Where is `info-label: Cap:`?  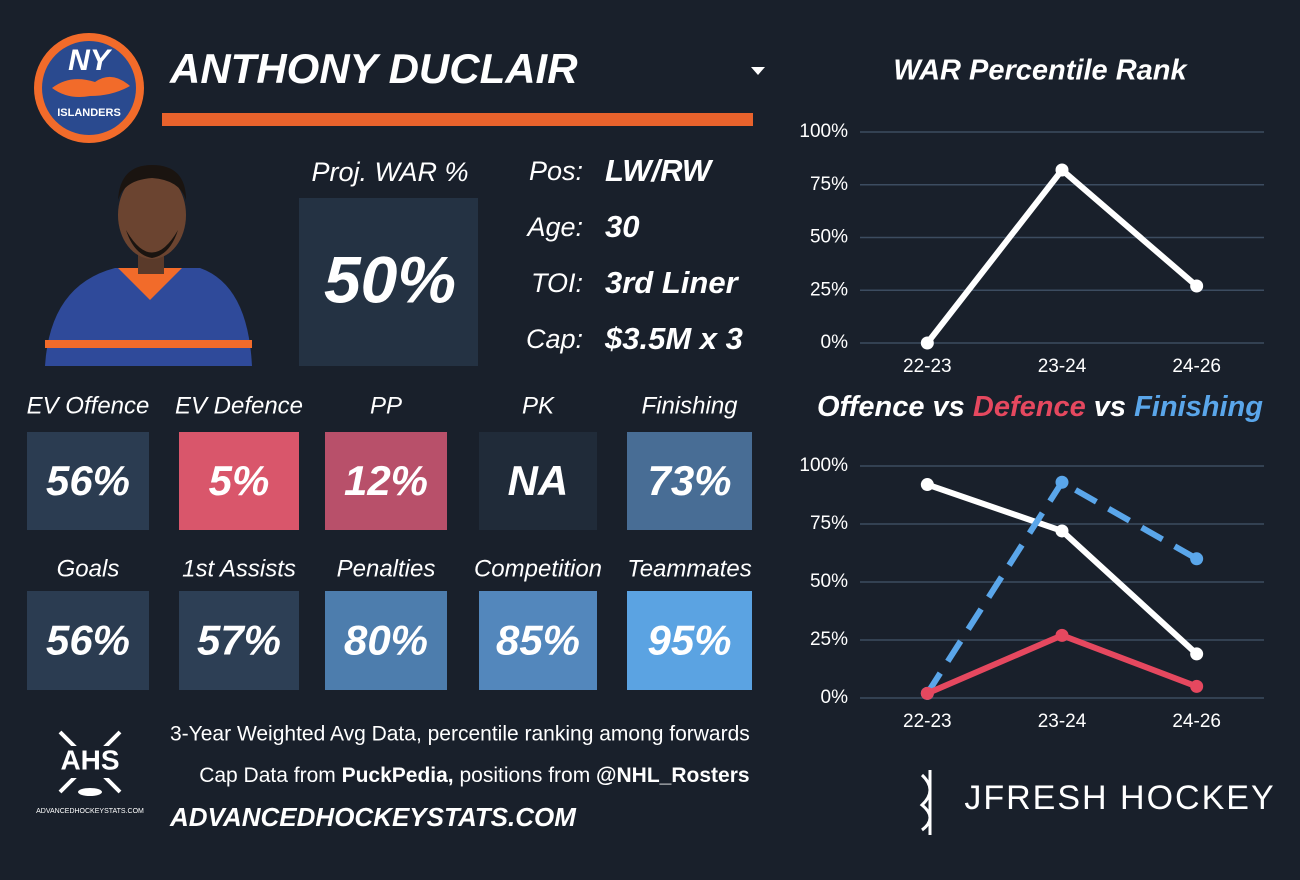 info-label: Cap: is located at coordinates (554, 339).